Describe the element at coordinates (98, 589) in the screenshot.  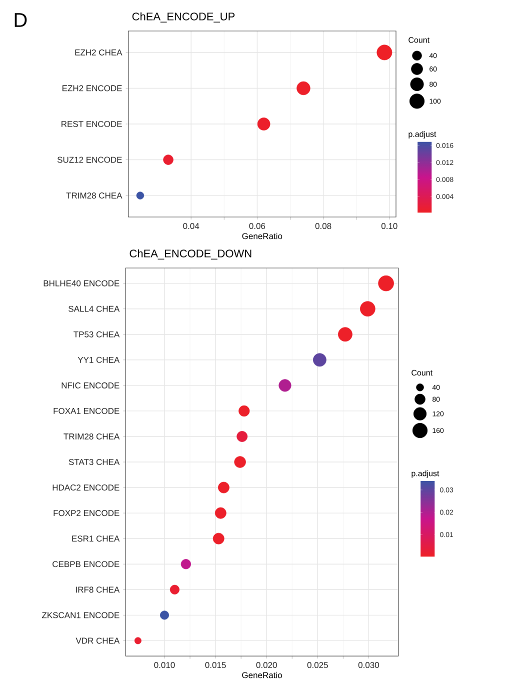
I see `y-tick-label: IRF8 CHEA` at that location.